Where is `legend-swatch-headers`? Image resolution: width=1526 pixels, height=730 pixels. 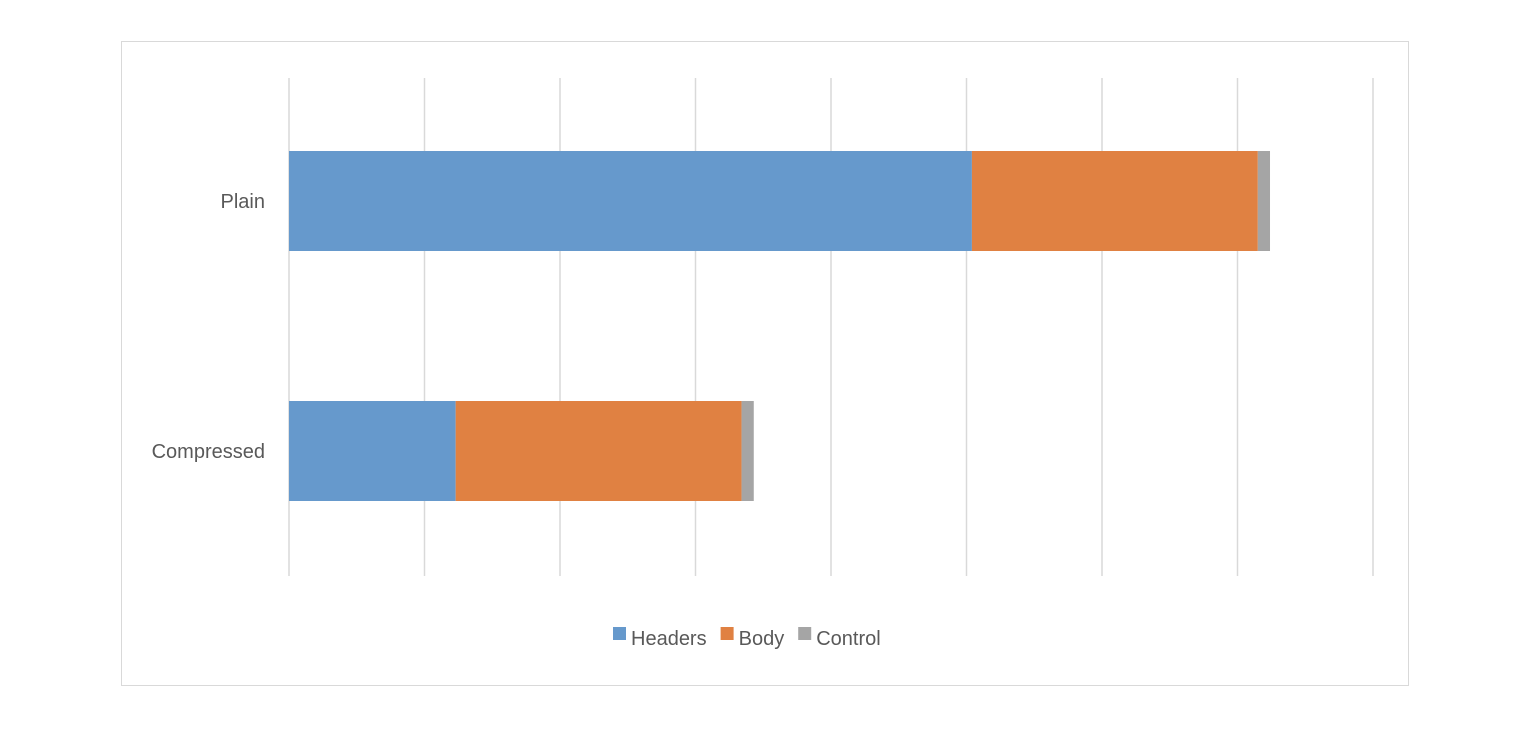 legend-swatch-headers is located at coordinates (619, 633).